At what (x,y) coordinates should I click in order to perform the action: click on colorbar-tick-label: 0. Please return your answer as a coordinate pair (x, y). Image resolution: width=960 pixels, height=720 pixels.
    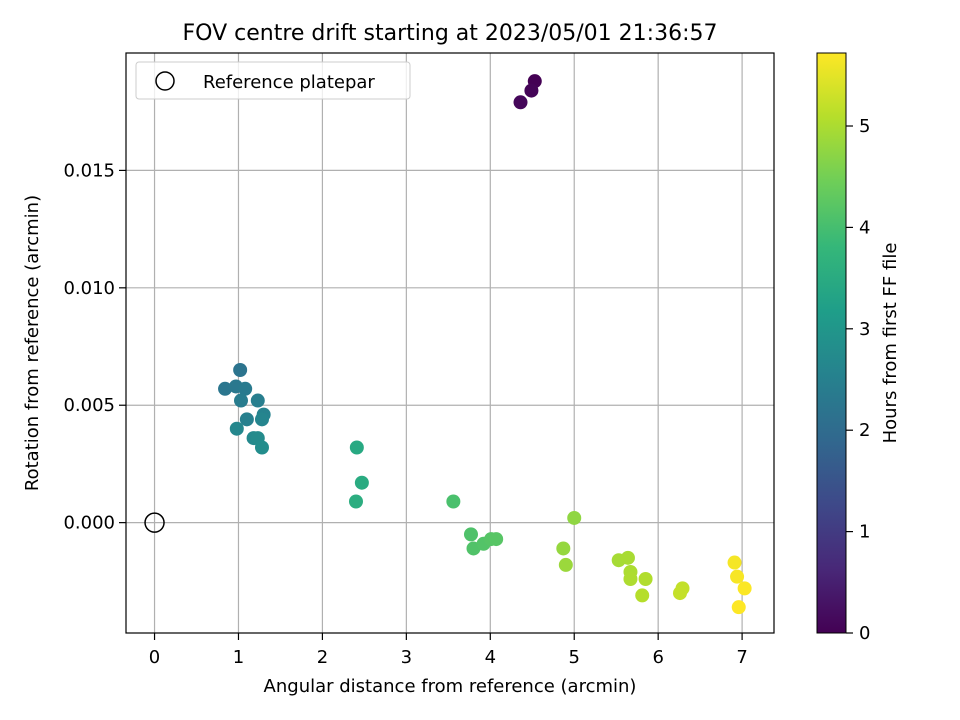
    Looking at the image, I should click on (864, 633).